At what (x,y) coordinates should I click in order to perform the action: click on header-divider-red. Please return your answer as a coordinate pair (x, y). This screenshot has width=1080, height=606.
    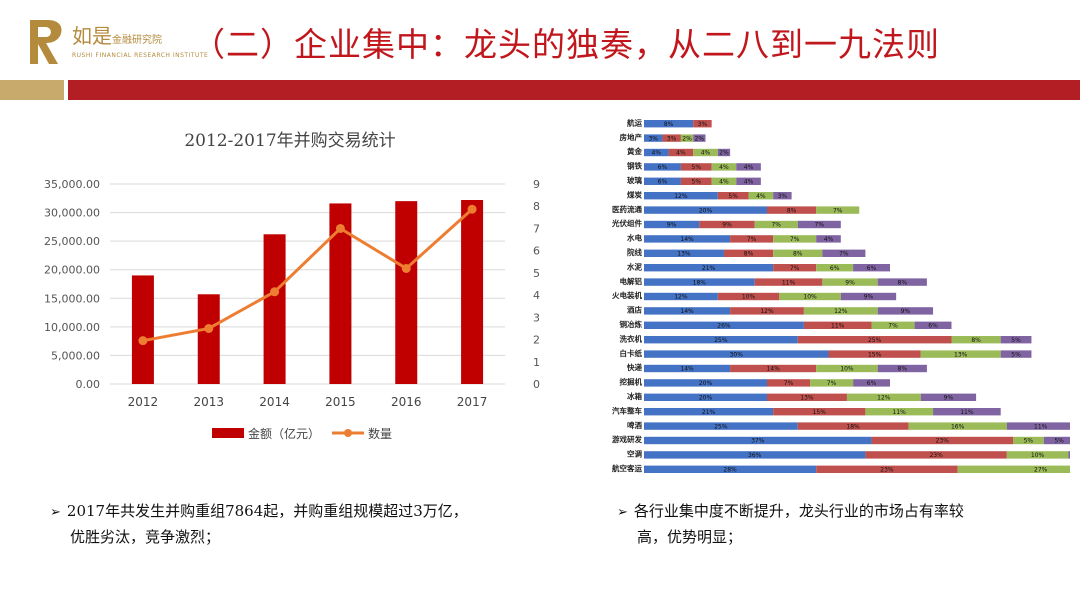
    Looking at the image, I should click on (574, 90).